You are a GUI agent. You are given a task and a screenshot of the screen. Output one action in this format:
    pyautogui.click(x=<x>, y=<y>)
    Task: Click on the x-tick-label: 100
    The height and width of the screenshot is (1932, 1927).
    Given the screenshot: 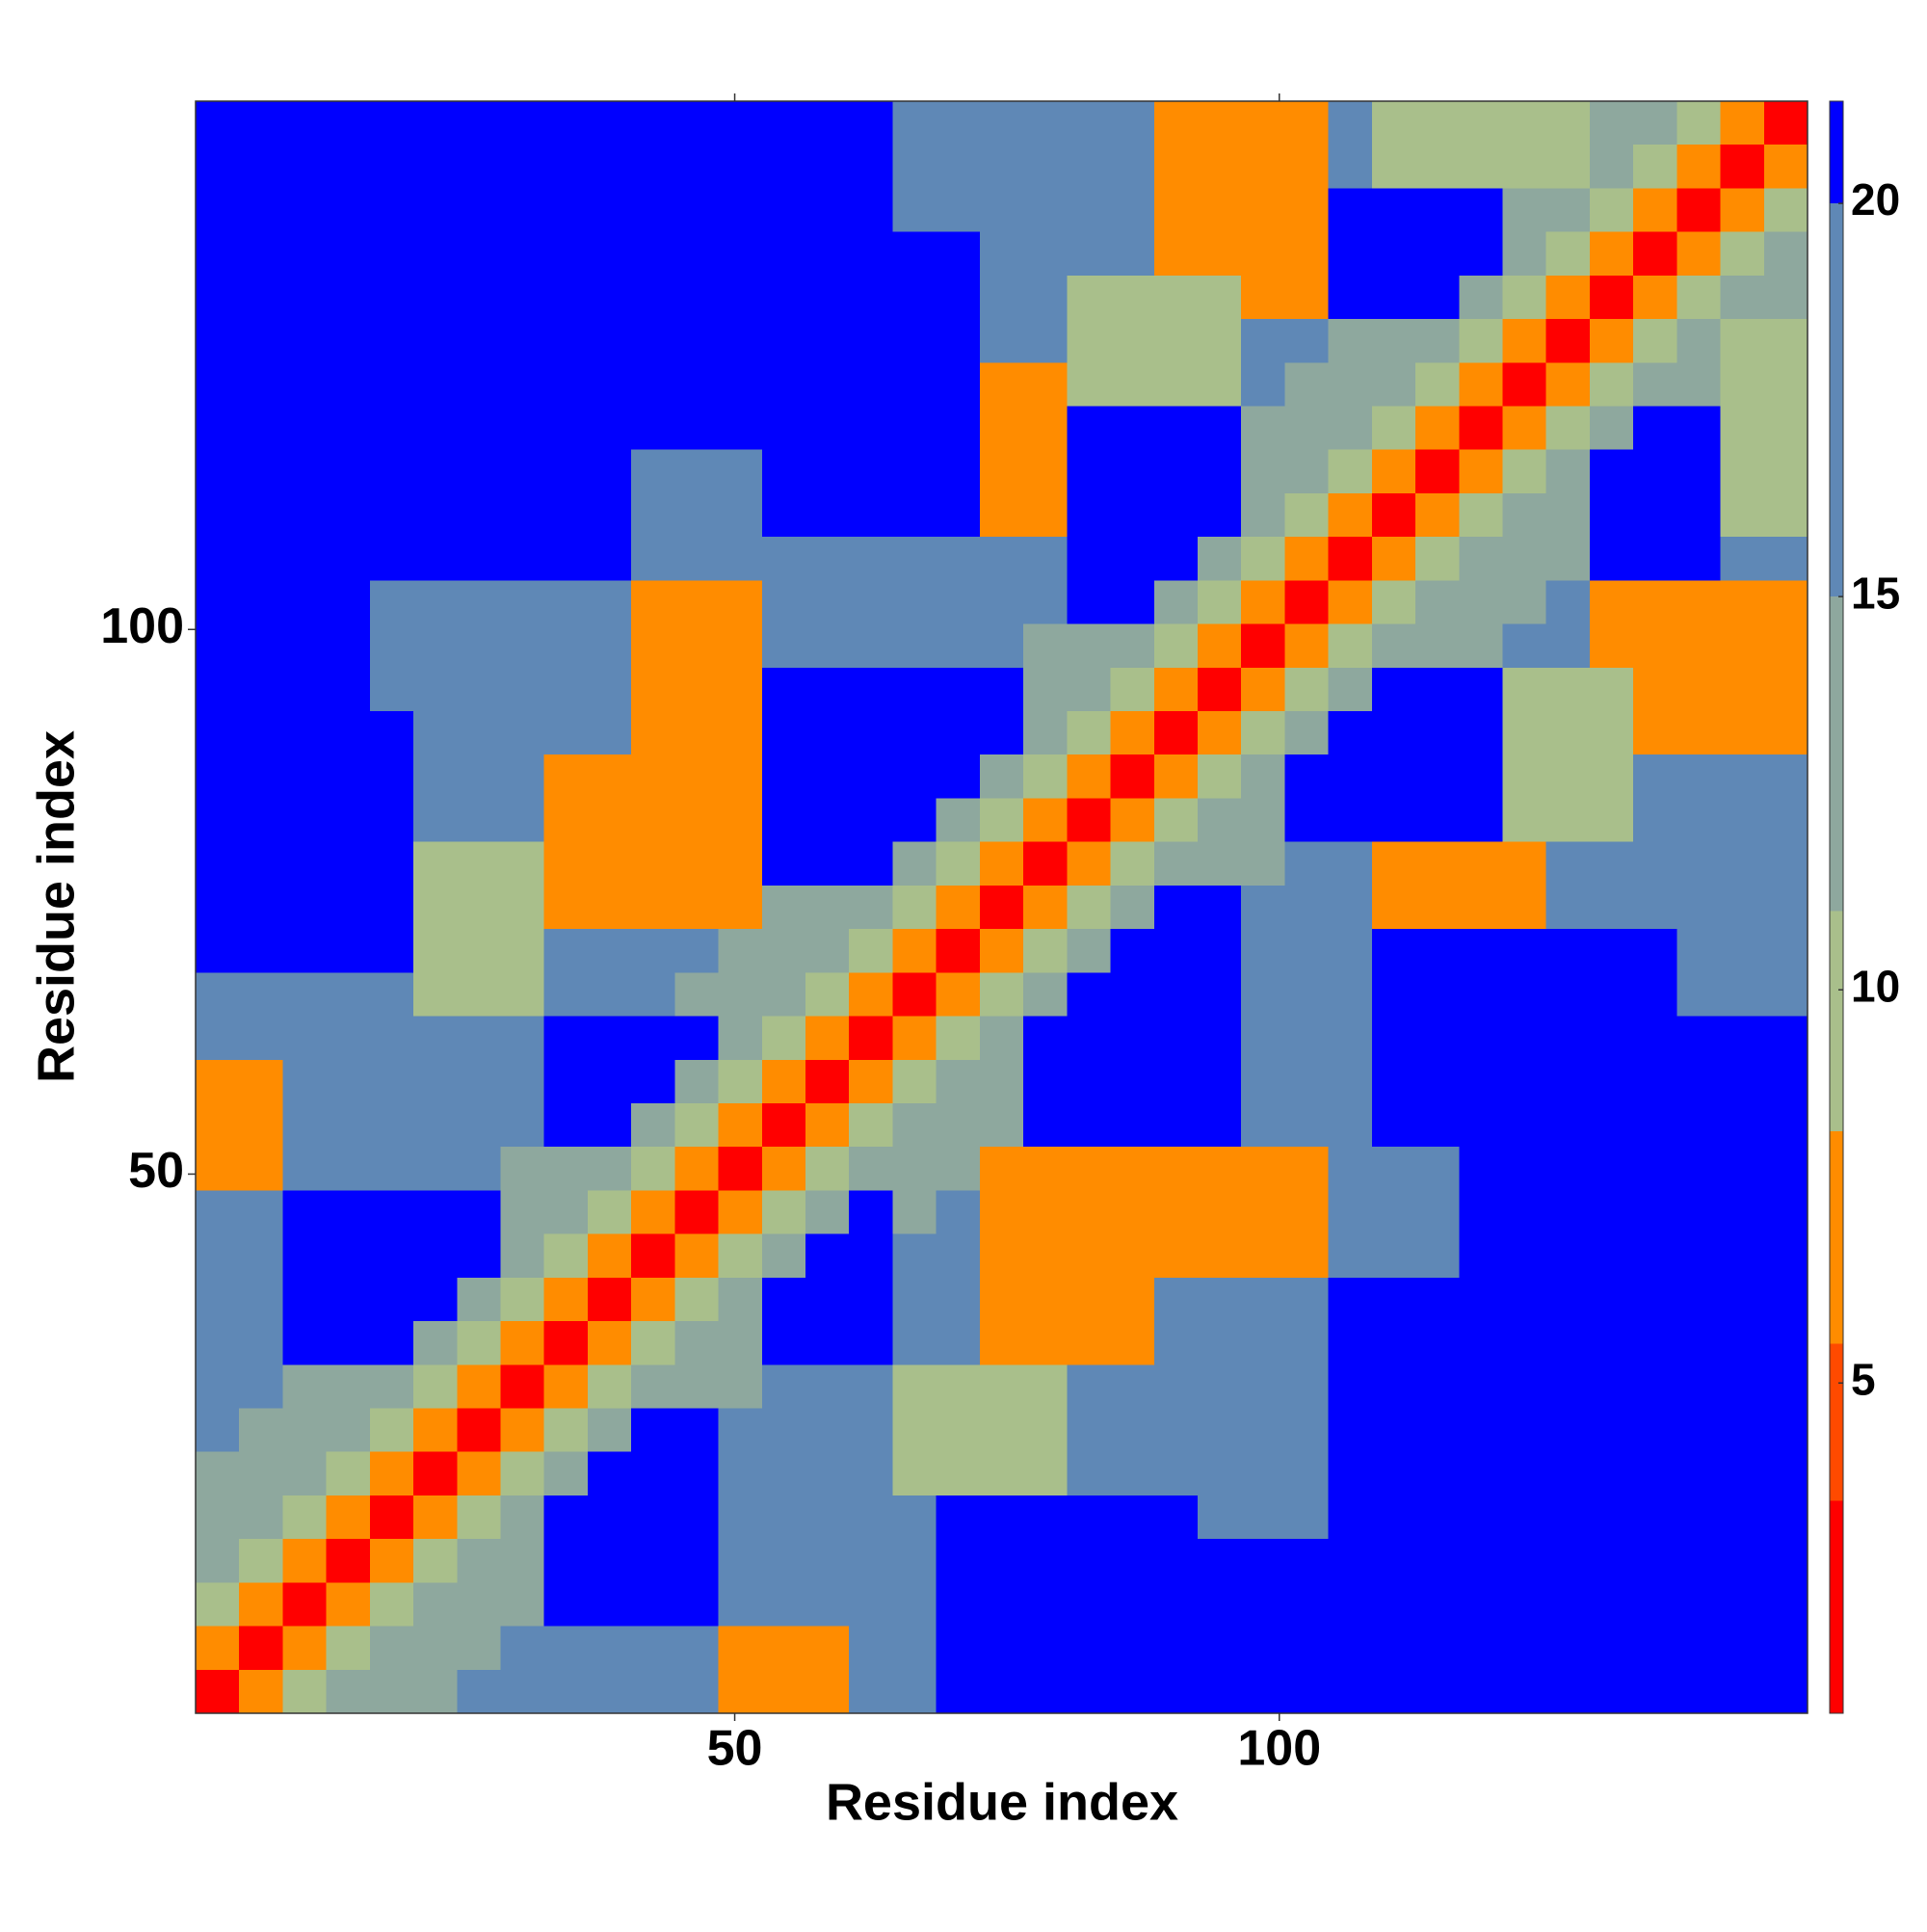 What is the action you would take?
    pyautogui.click(x=1279, y=1749)
    